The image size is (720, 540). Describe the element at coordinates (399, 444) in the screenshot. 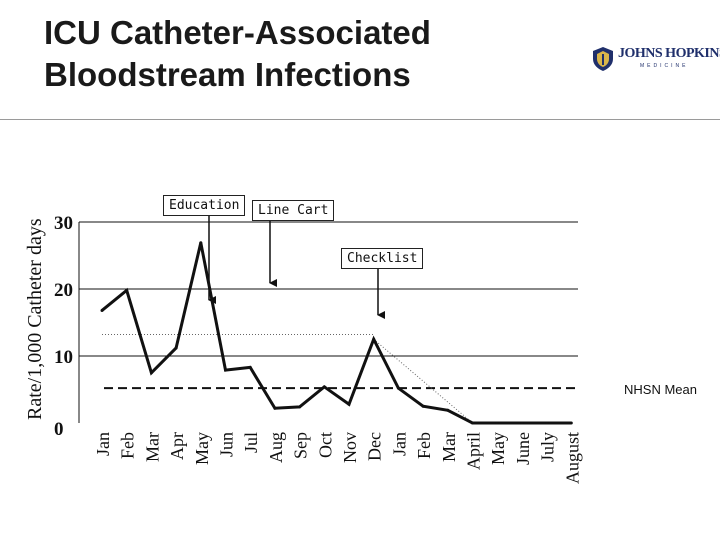

I see `x-tick-12: Jan` at that location.